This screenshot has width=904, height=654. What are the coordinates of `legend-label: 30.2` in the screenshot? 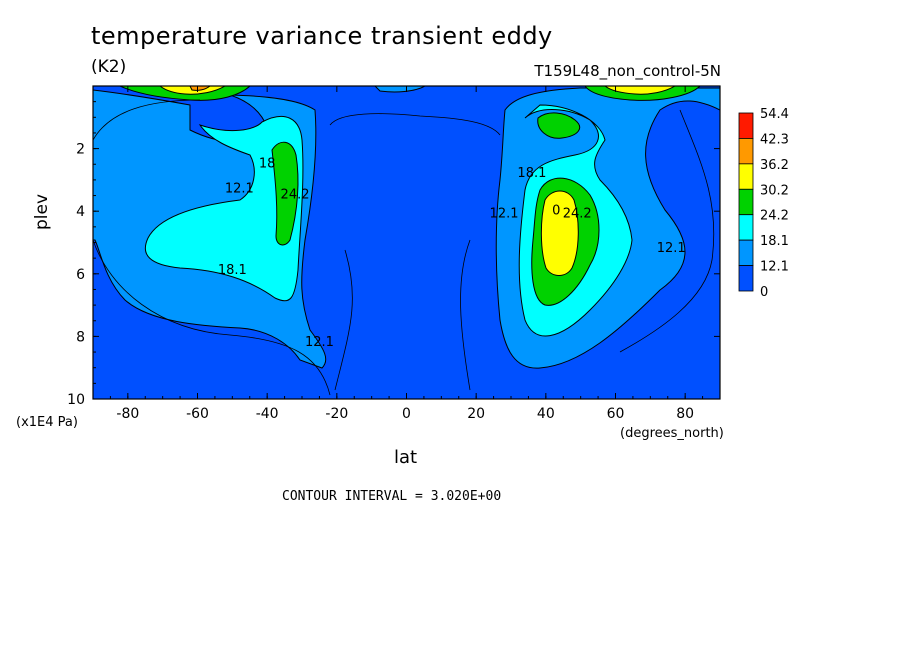 It's located at (774, 190).